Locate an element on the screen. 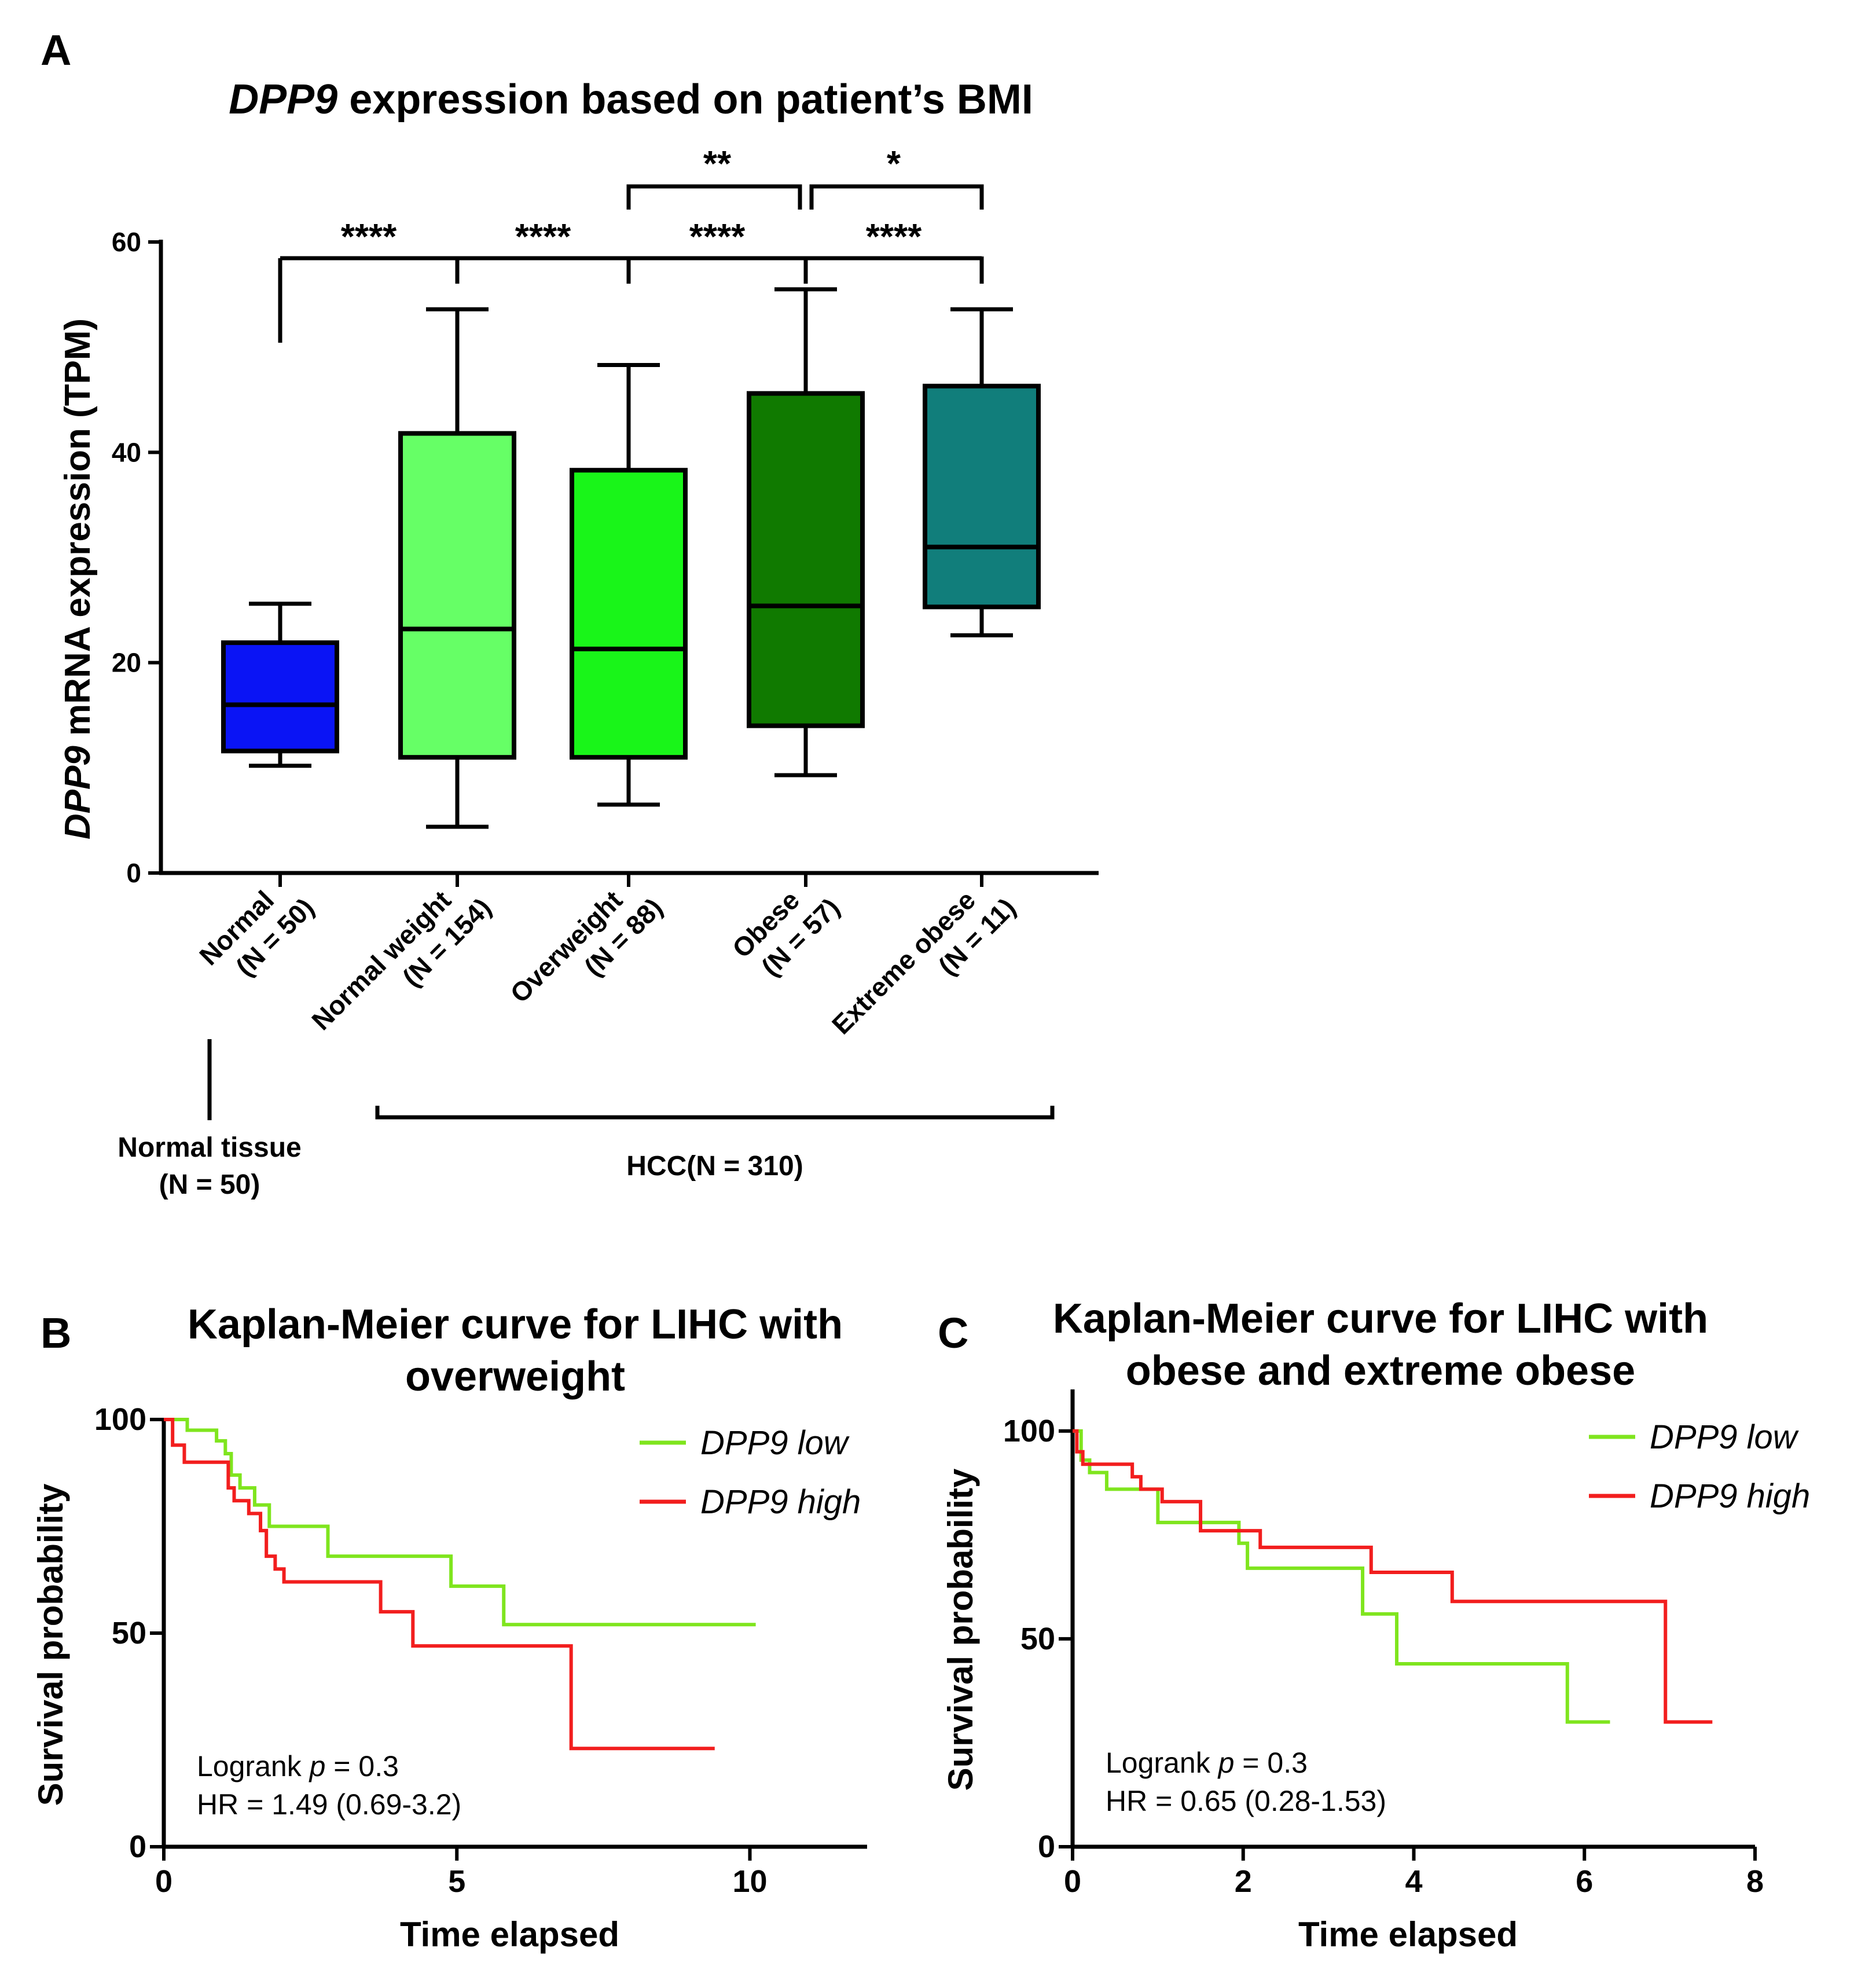  km-x-tick-label: 2 is located at coordinates (1243, 1882).